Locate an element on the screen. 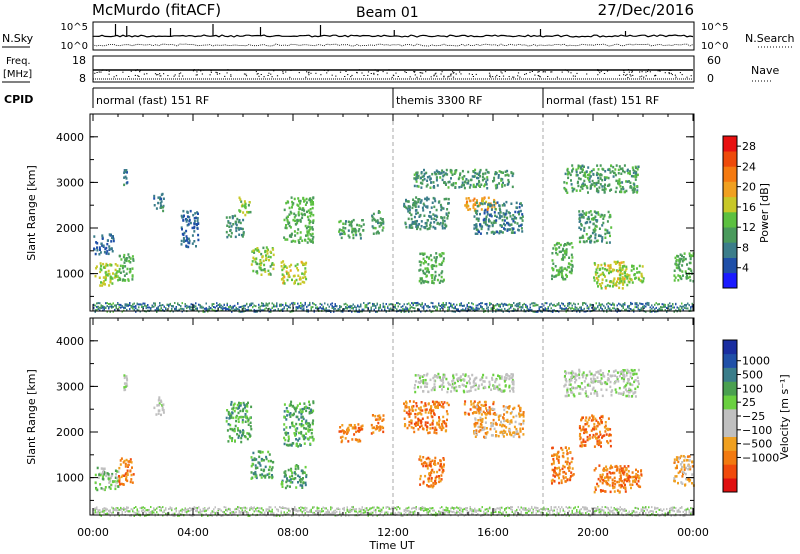  colorbar-tick-label-2: 12 is located at coordinates (749, 227).